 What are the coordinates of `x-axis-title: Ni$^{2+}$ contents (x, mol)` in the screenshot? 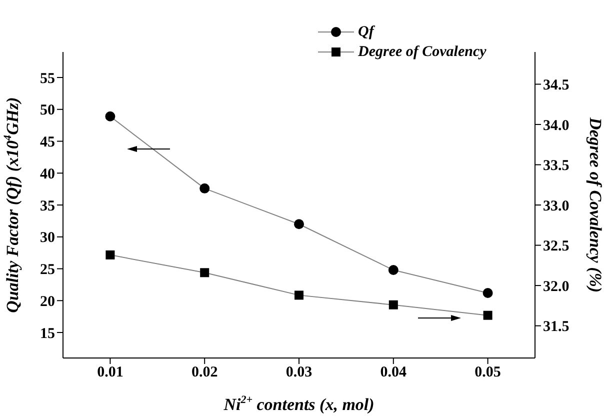 It's located at (298, 404).